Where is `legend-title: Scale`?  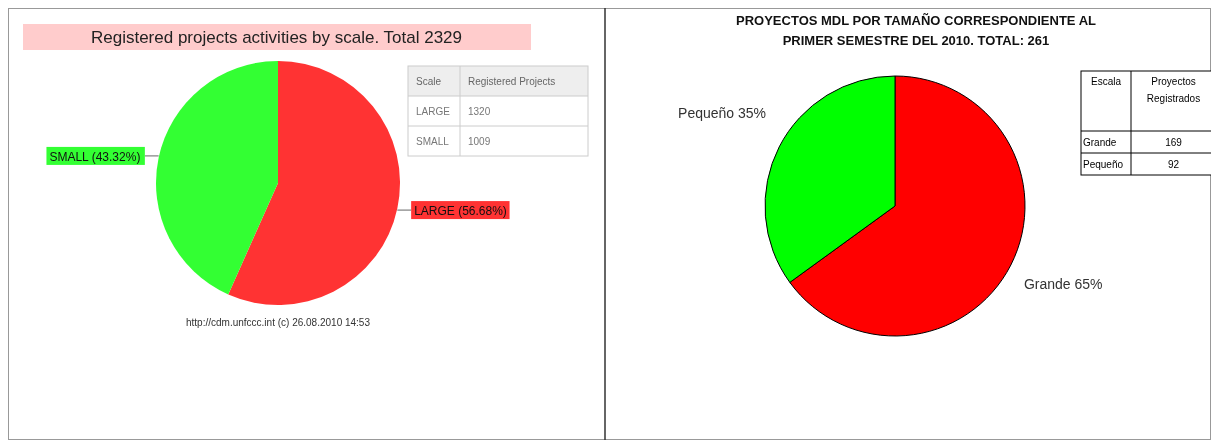 legend-title: Scale is located at coordinates (429, 81).